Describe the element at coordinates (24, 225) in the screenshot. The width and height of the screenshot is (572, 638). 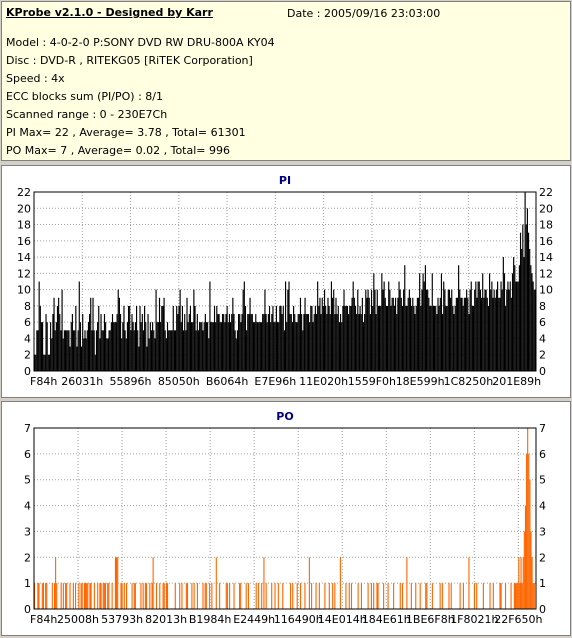
I see `pi-ytick-left: 18` at that location.